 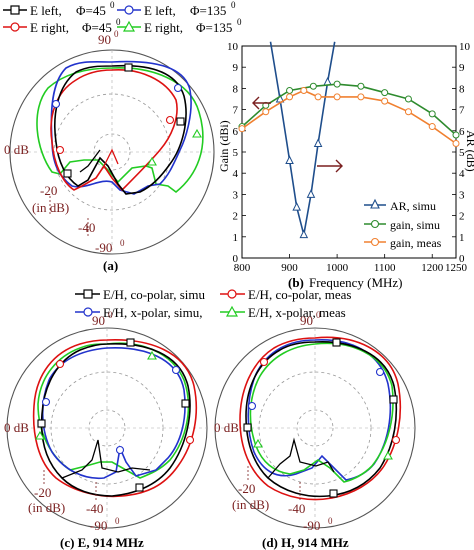 What do you see at coordinates (236, 238) in the screenshot?
I see `y-tick-label: 1` at bounding box center [236, 238].